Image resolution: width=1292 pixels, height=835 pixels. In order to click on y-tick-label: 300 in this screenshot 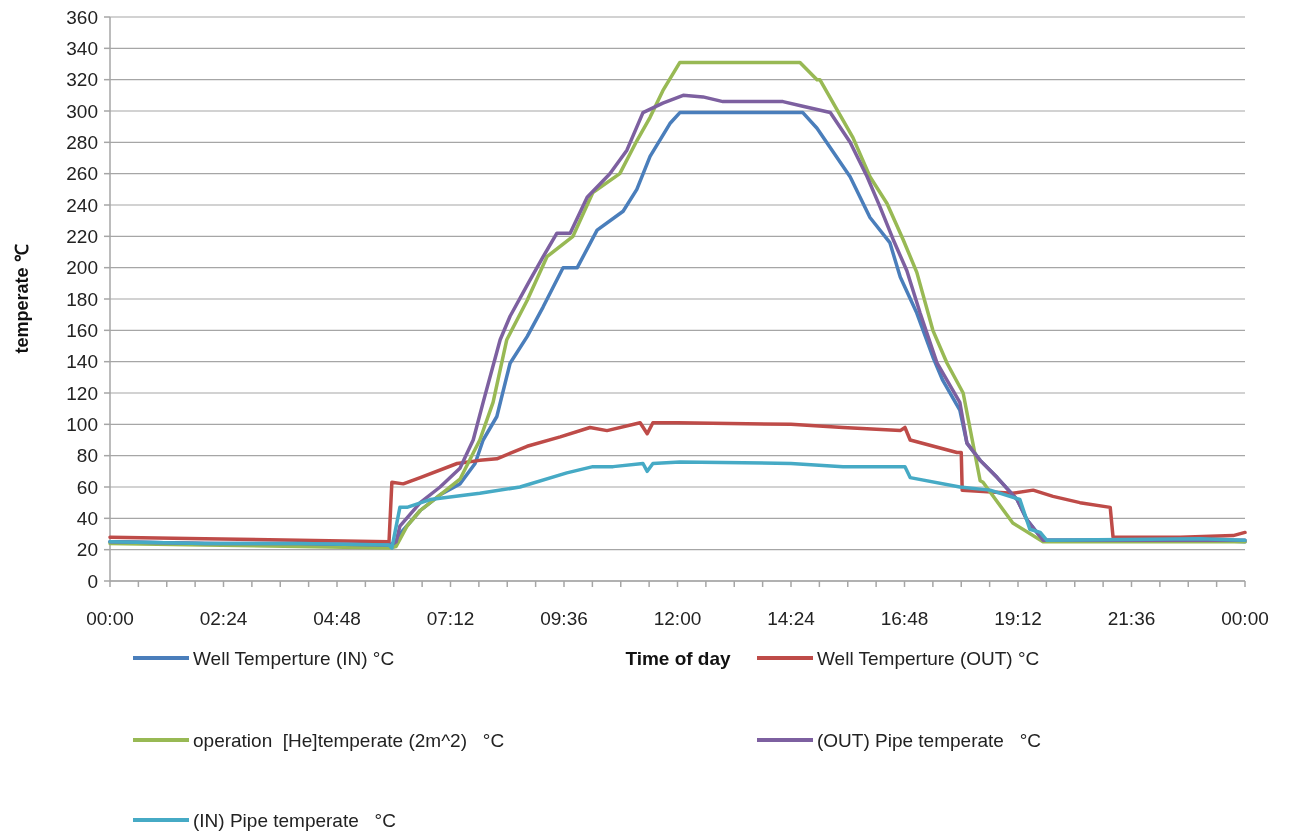, I will do `click(82, 111)`.